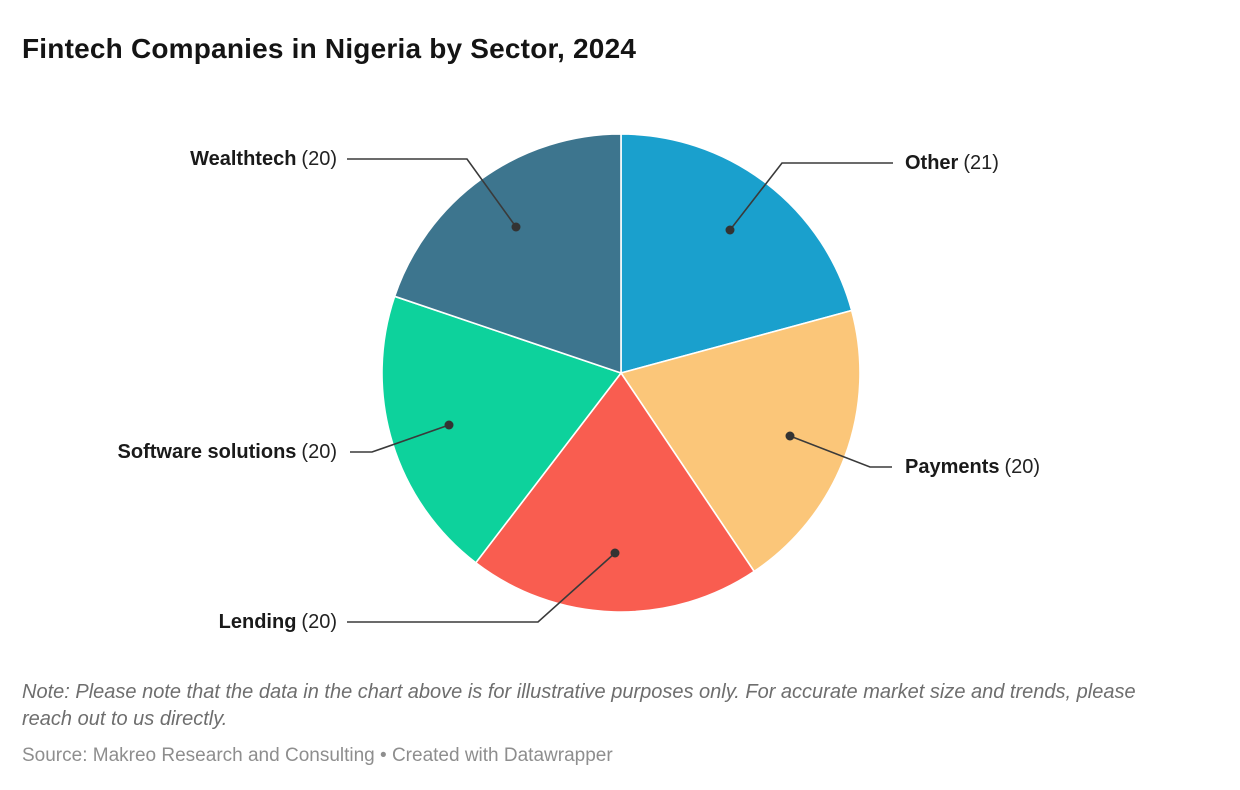 This screenshot has height=790, width=1240. I want to click on slice-label-name: Lending, so click(257, 622).